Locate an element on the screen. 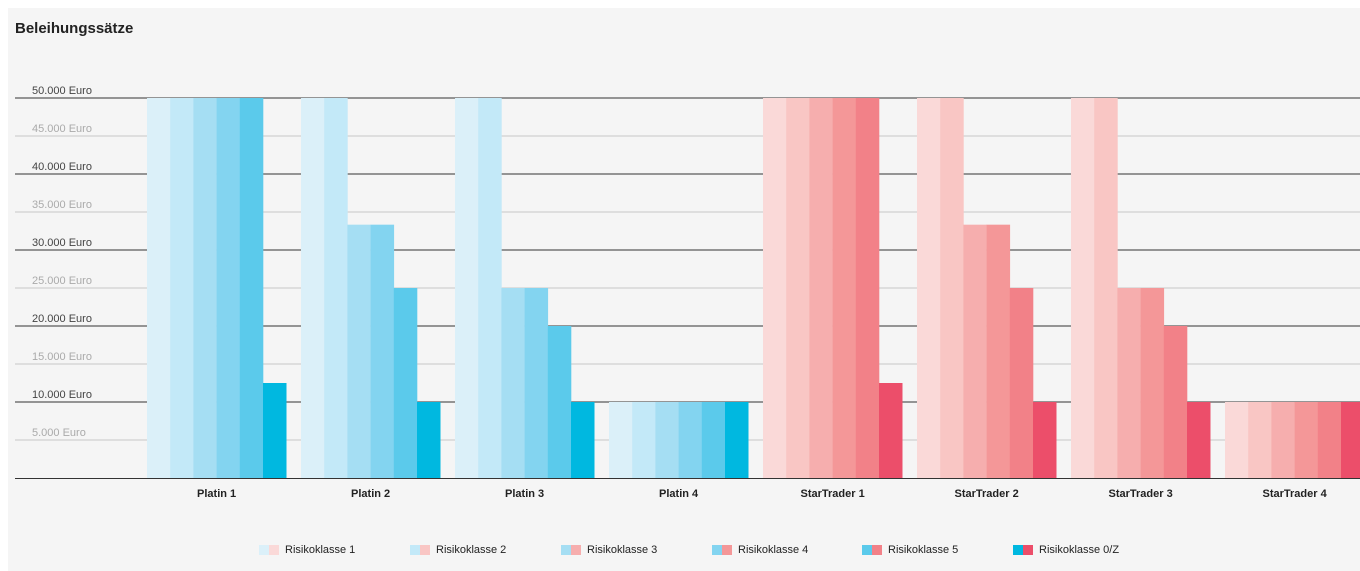  legend-label: Risikoklasse 5 is located at coordinates (923, 550).